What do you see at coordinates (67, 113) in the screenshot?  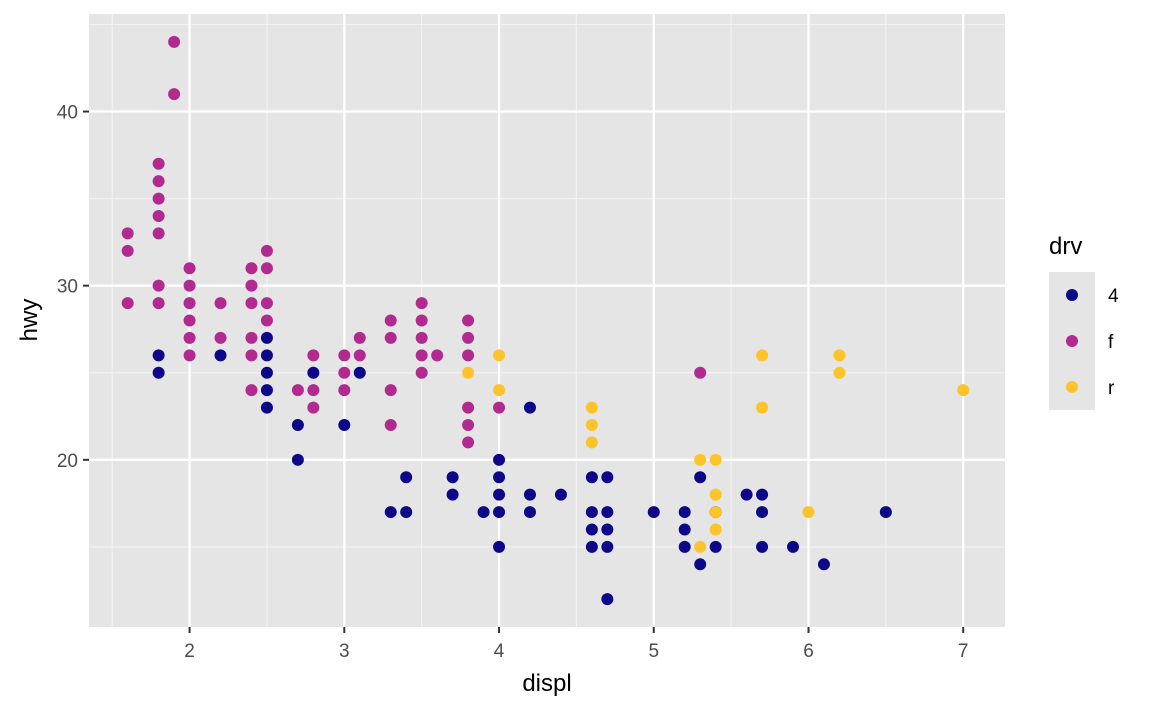 I see `y-tick-label: 40` at bounding box center [67, 113].